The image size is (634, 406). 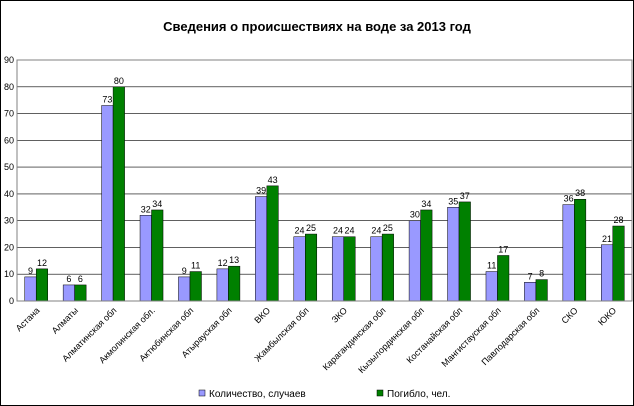 What do you see at coordinates (569, 199) in the screenshot?
I see `data-label: 36` at bounding box center [569, 199].